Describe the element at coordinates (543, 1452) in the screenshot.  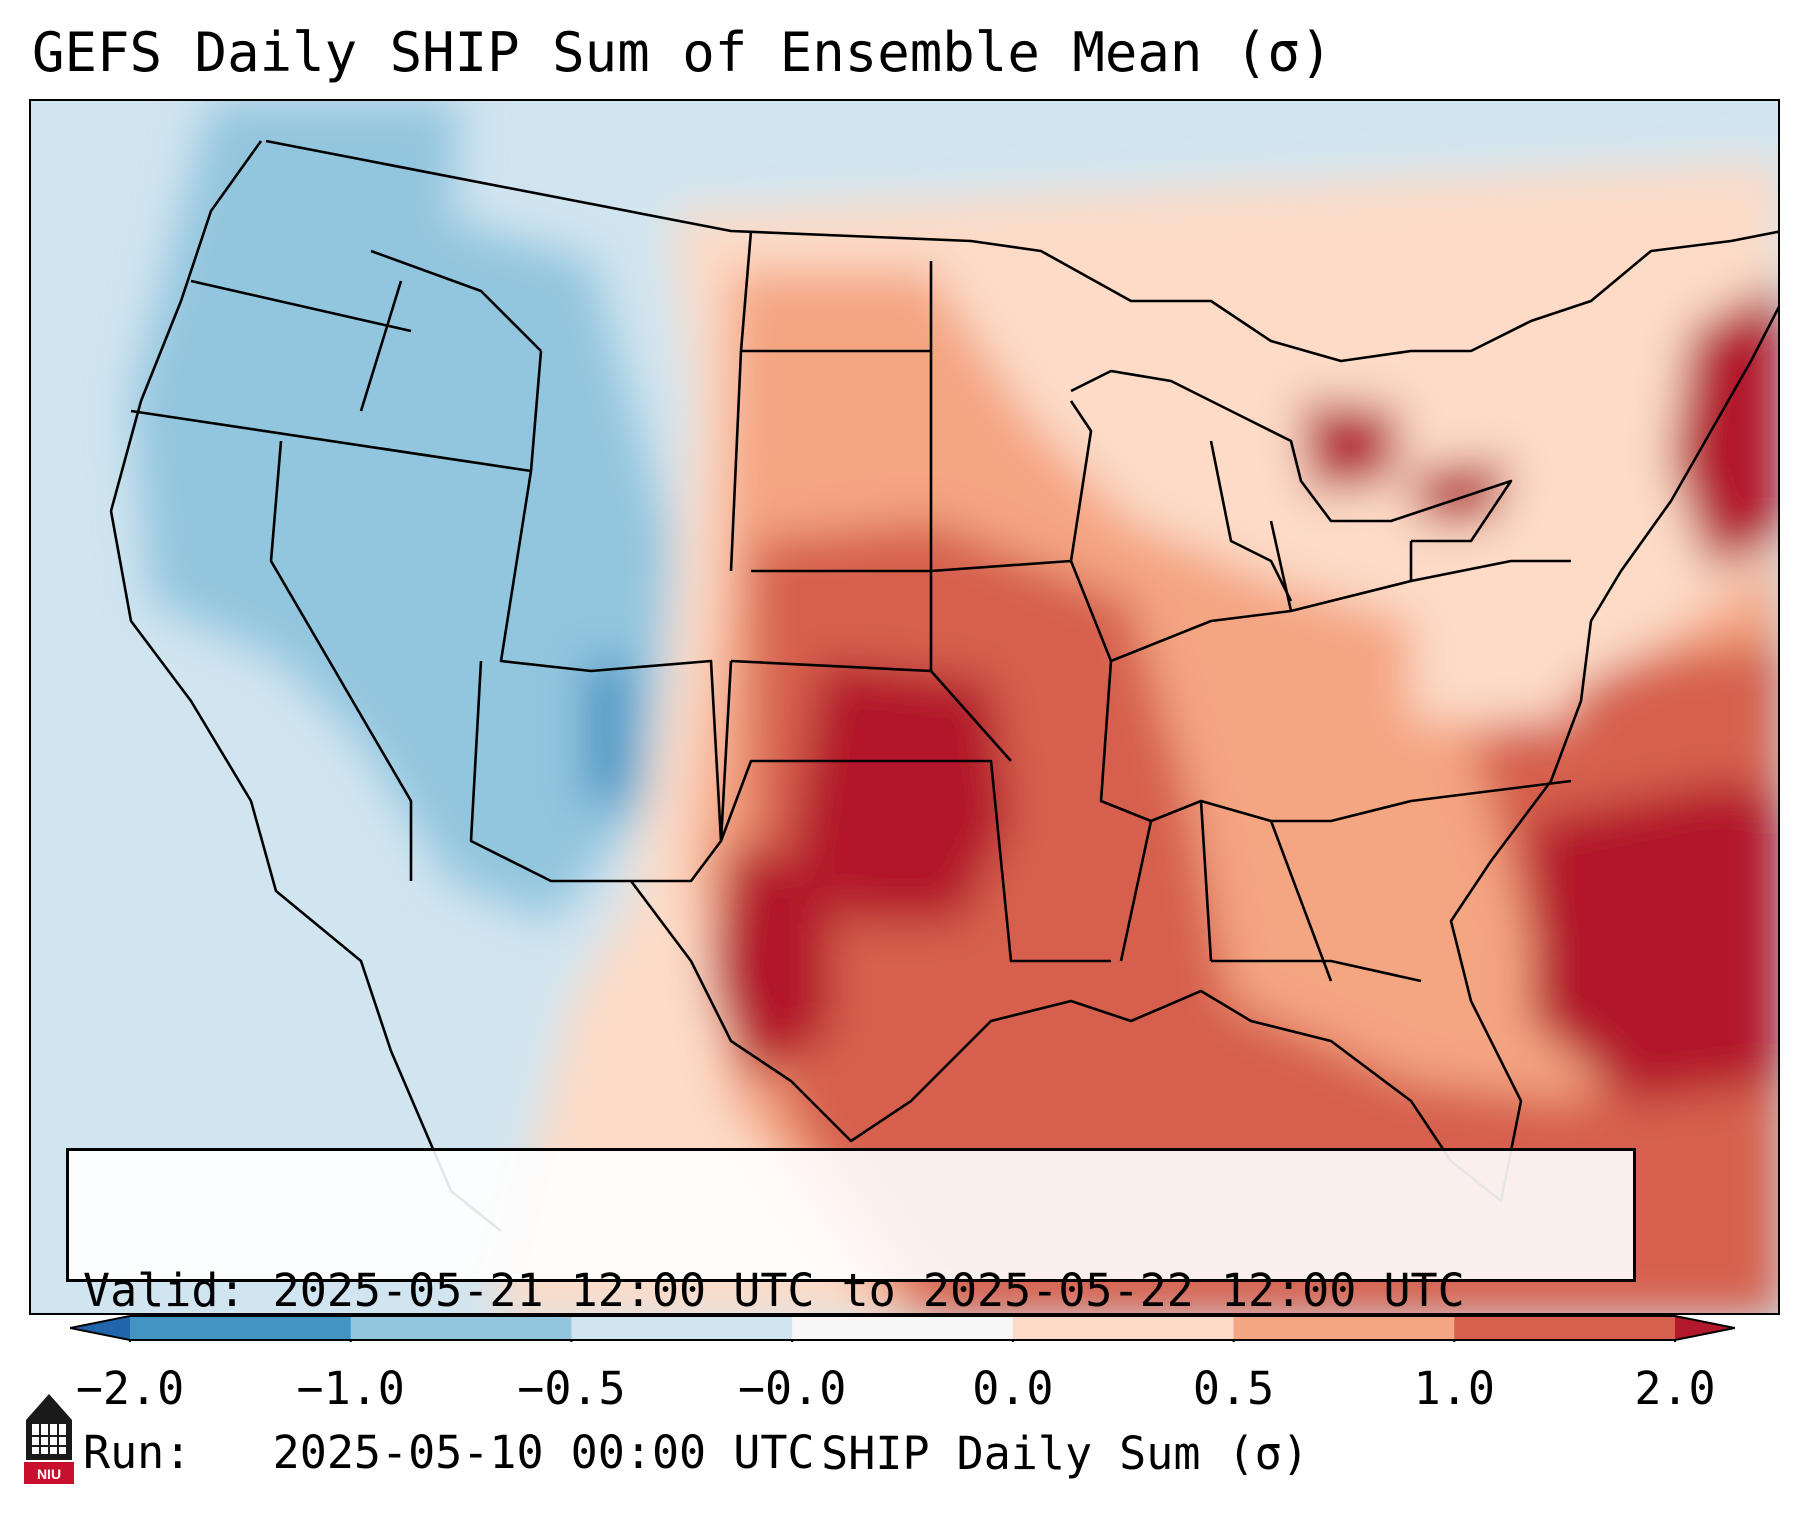
I see `run-value: 2025-05-10 00:00 UTC` at that location.